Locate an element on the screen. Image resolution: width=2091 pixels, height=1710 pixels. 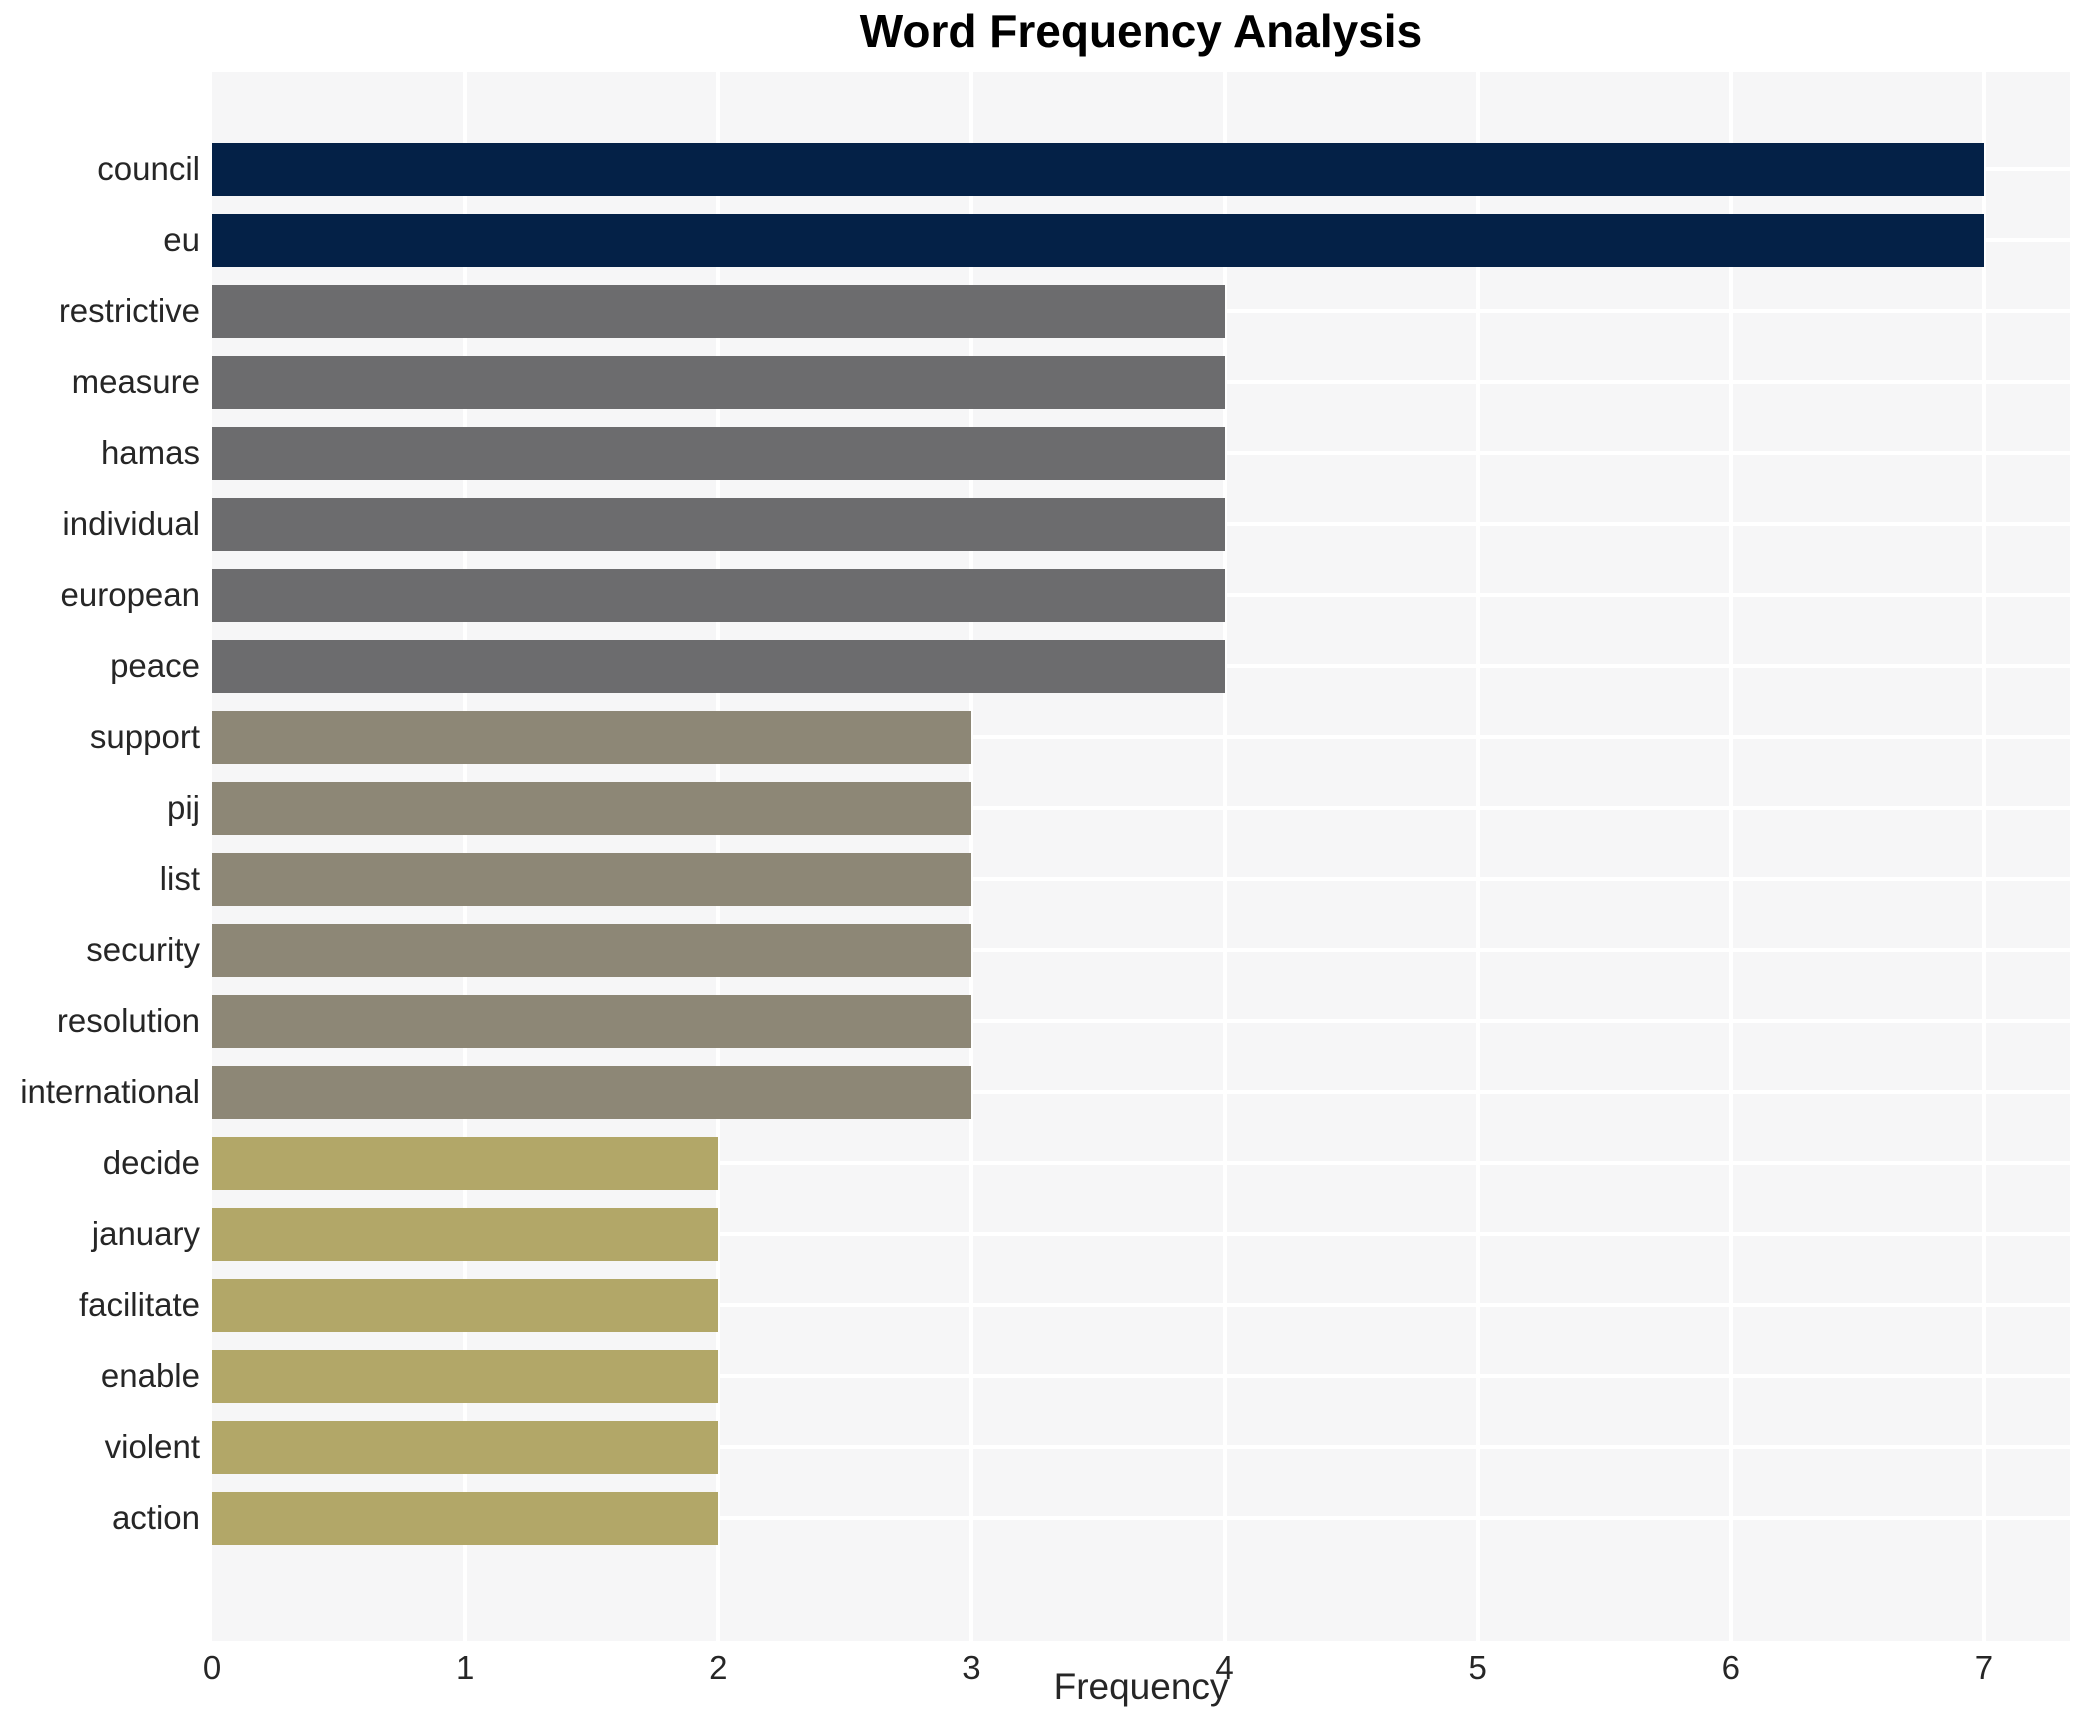
category-label-decide: decide is located at coordinates (151, 1162).